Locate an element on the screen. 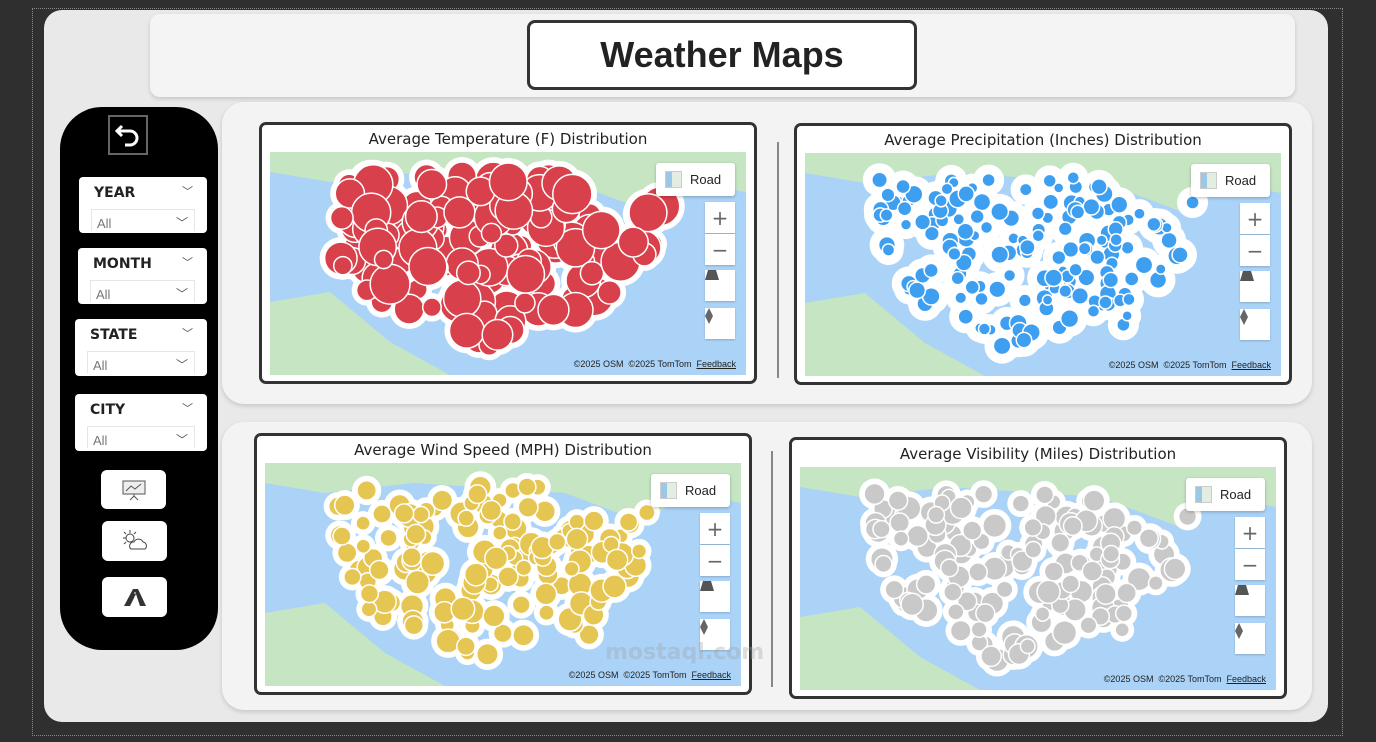  back-button is located at coordinates (128, 135).